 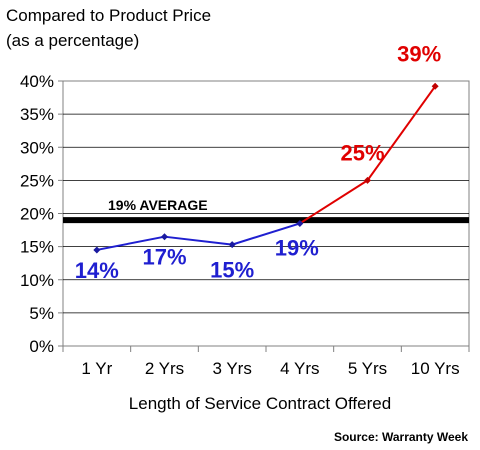 What do you see at coordinates (37, 247) in the screenshot?
I see `y-tick-label: 15%` at bounding box center [37, 247].